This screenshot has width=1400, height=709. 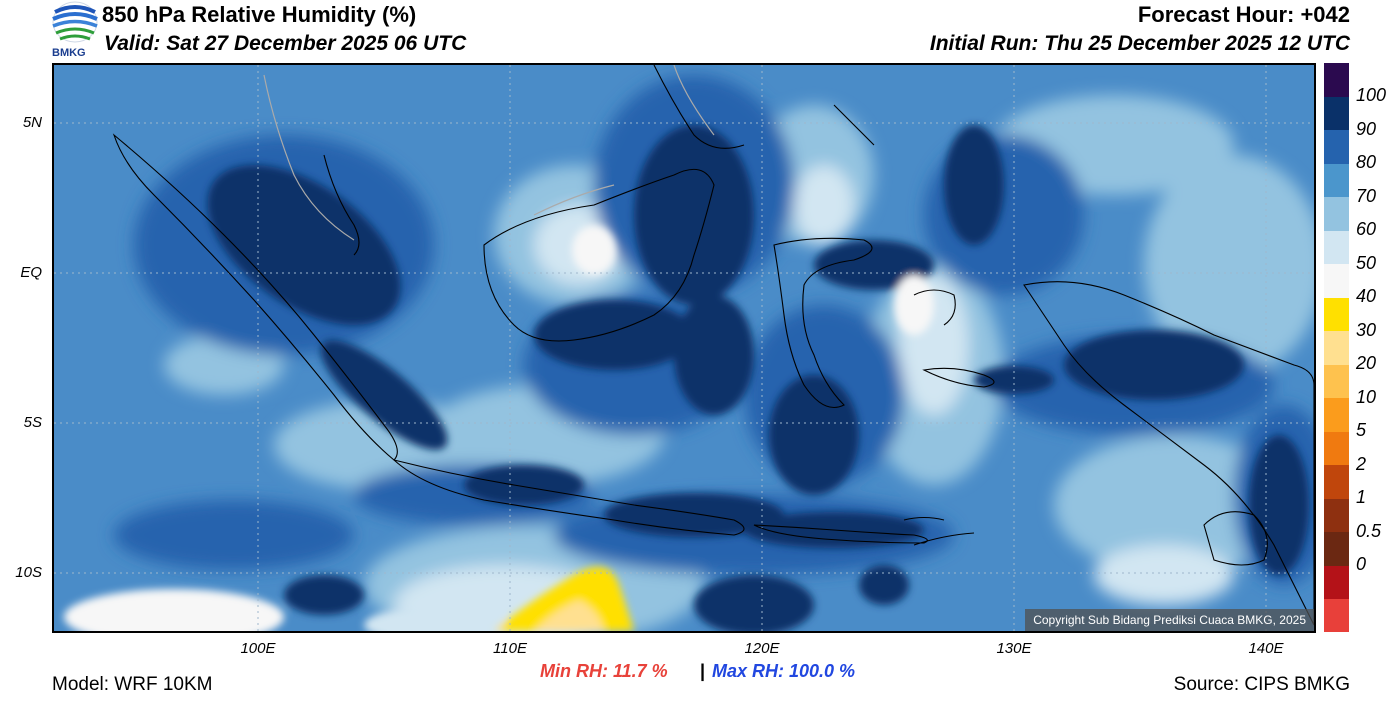 I want to click on colorbar-label: 30, so click(x=1366, y=329).